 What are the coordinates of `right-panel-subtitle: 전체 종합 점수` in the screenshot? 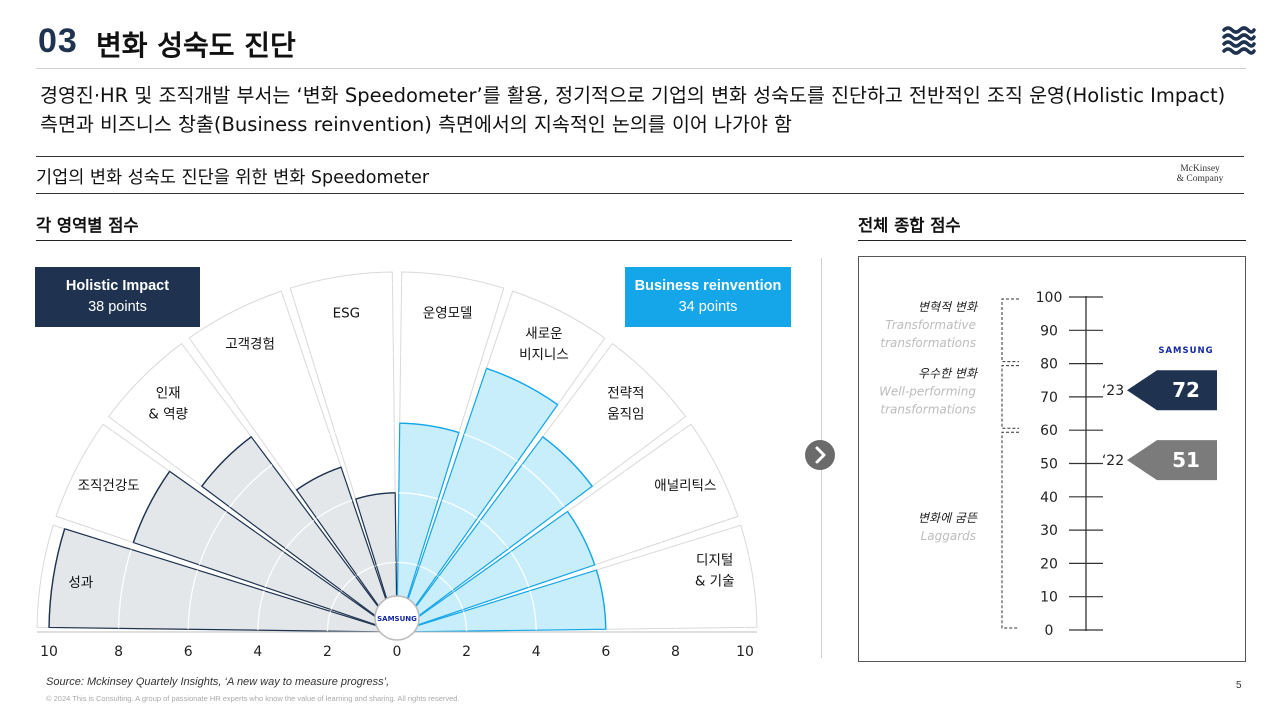 It's located at (909, 225).